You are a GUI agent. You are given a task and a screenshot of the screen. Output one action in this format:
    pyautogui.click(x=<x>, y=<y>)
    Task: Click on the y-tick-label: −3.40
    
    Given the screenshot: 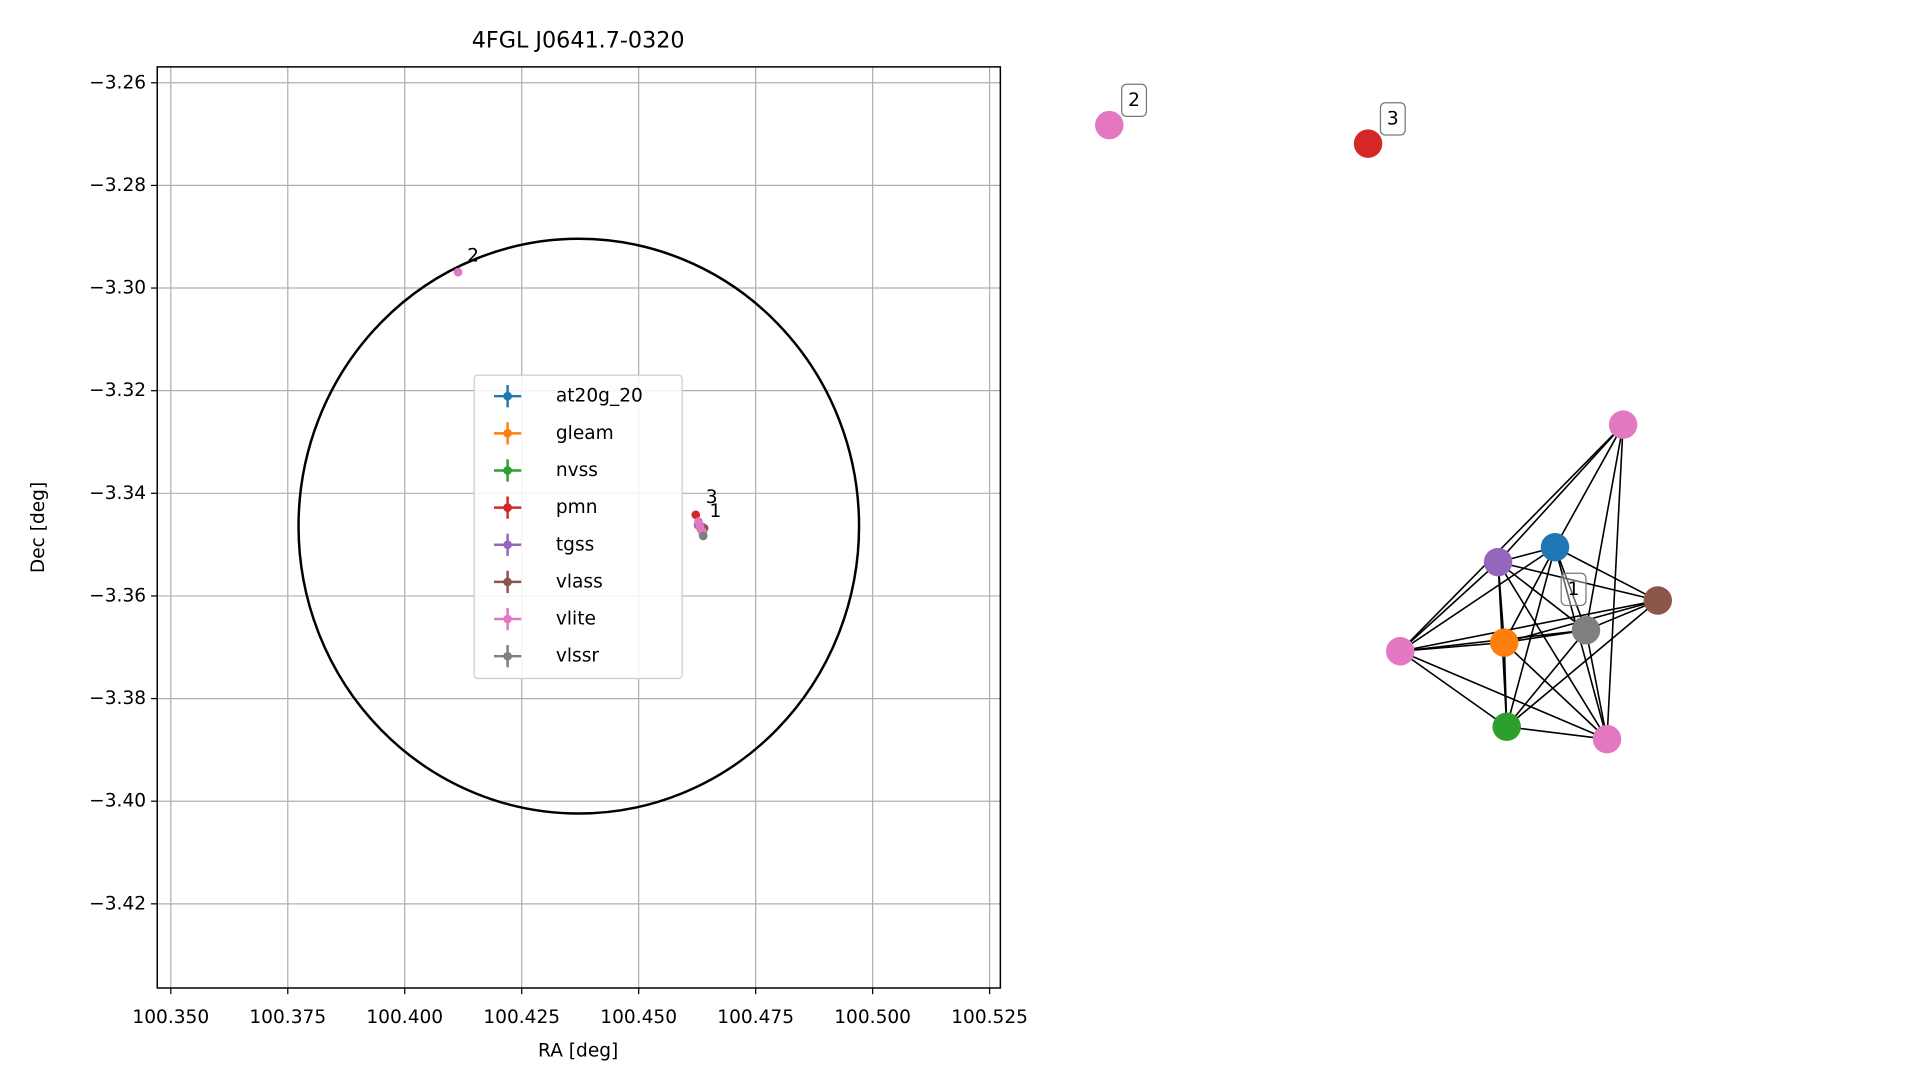 What is the action you would take?
    pyautogui.click(x=117, y=801)
    